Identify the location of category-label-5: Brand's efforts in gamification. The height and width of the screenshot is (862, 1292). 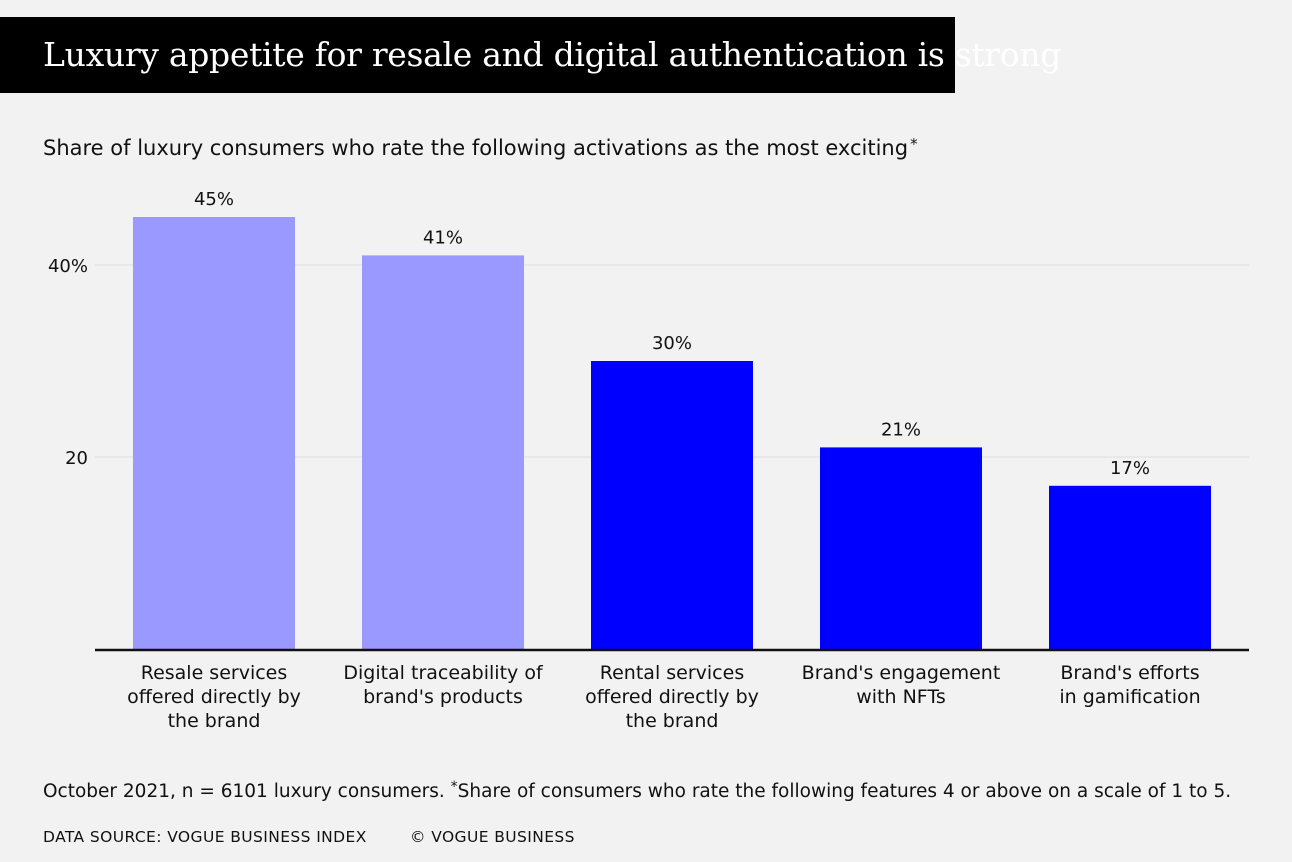
(1129, 685).